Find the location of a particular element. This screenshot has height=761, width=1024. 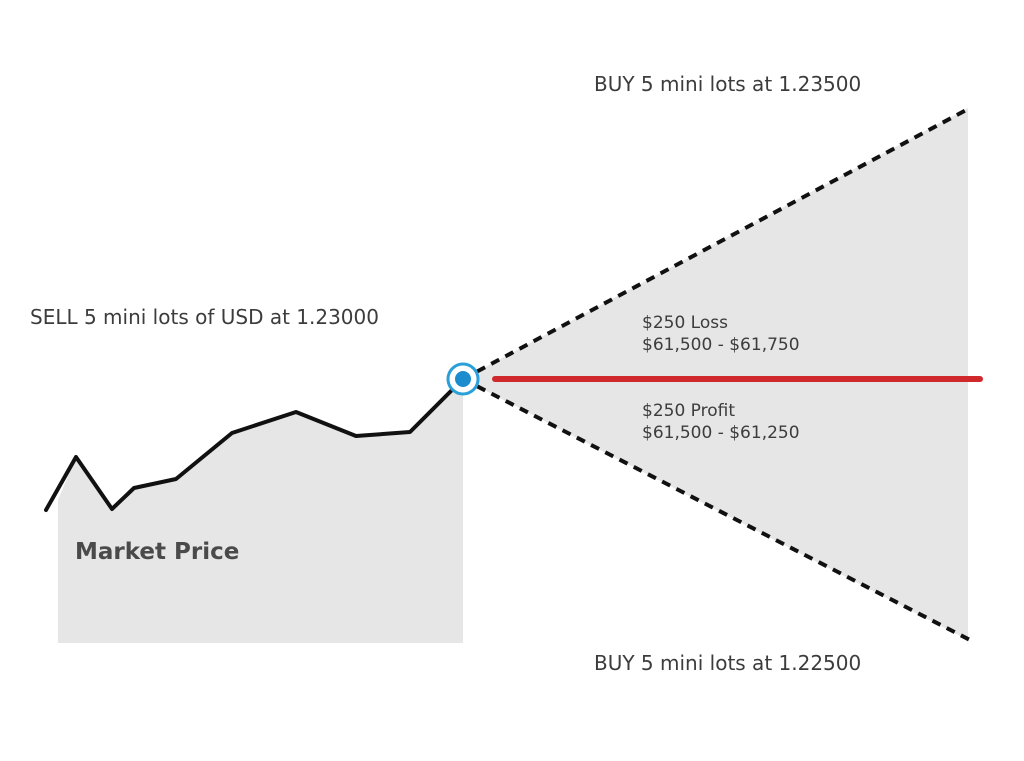

market-price-line is located at coordinates (254, 444).